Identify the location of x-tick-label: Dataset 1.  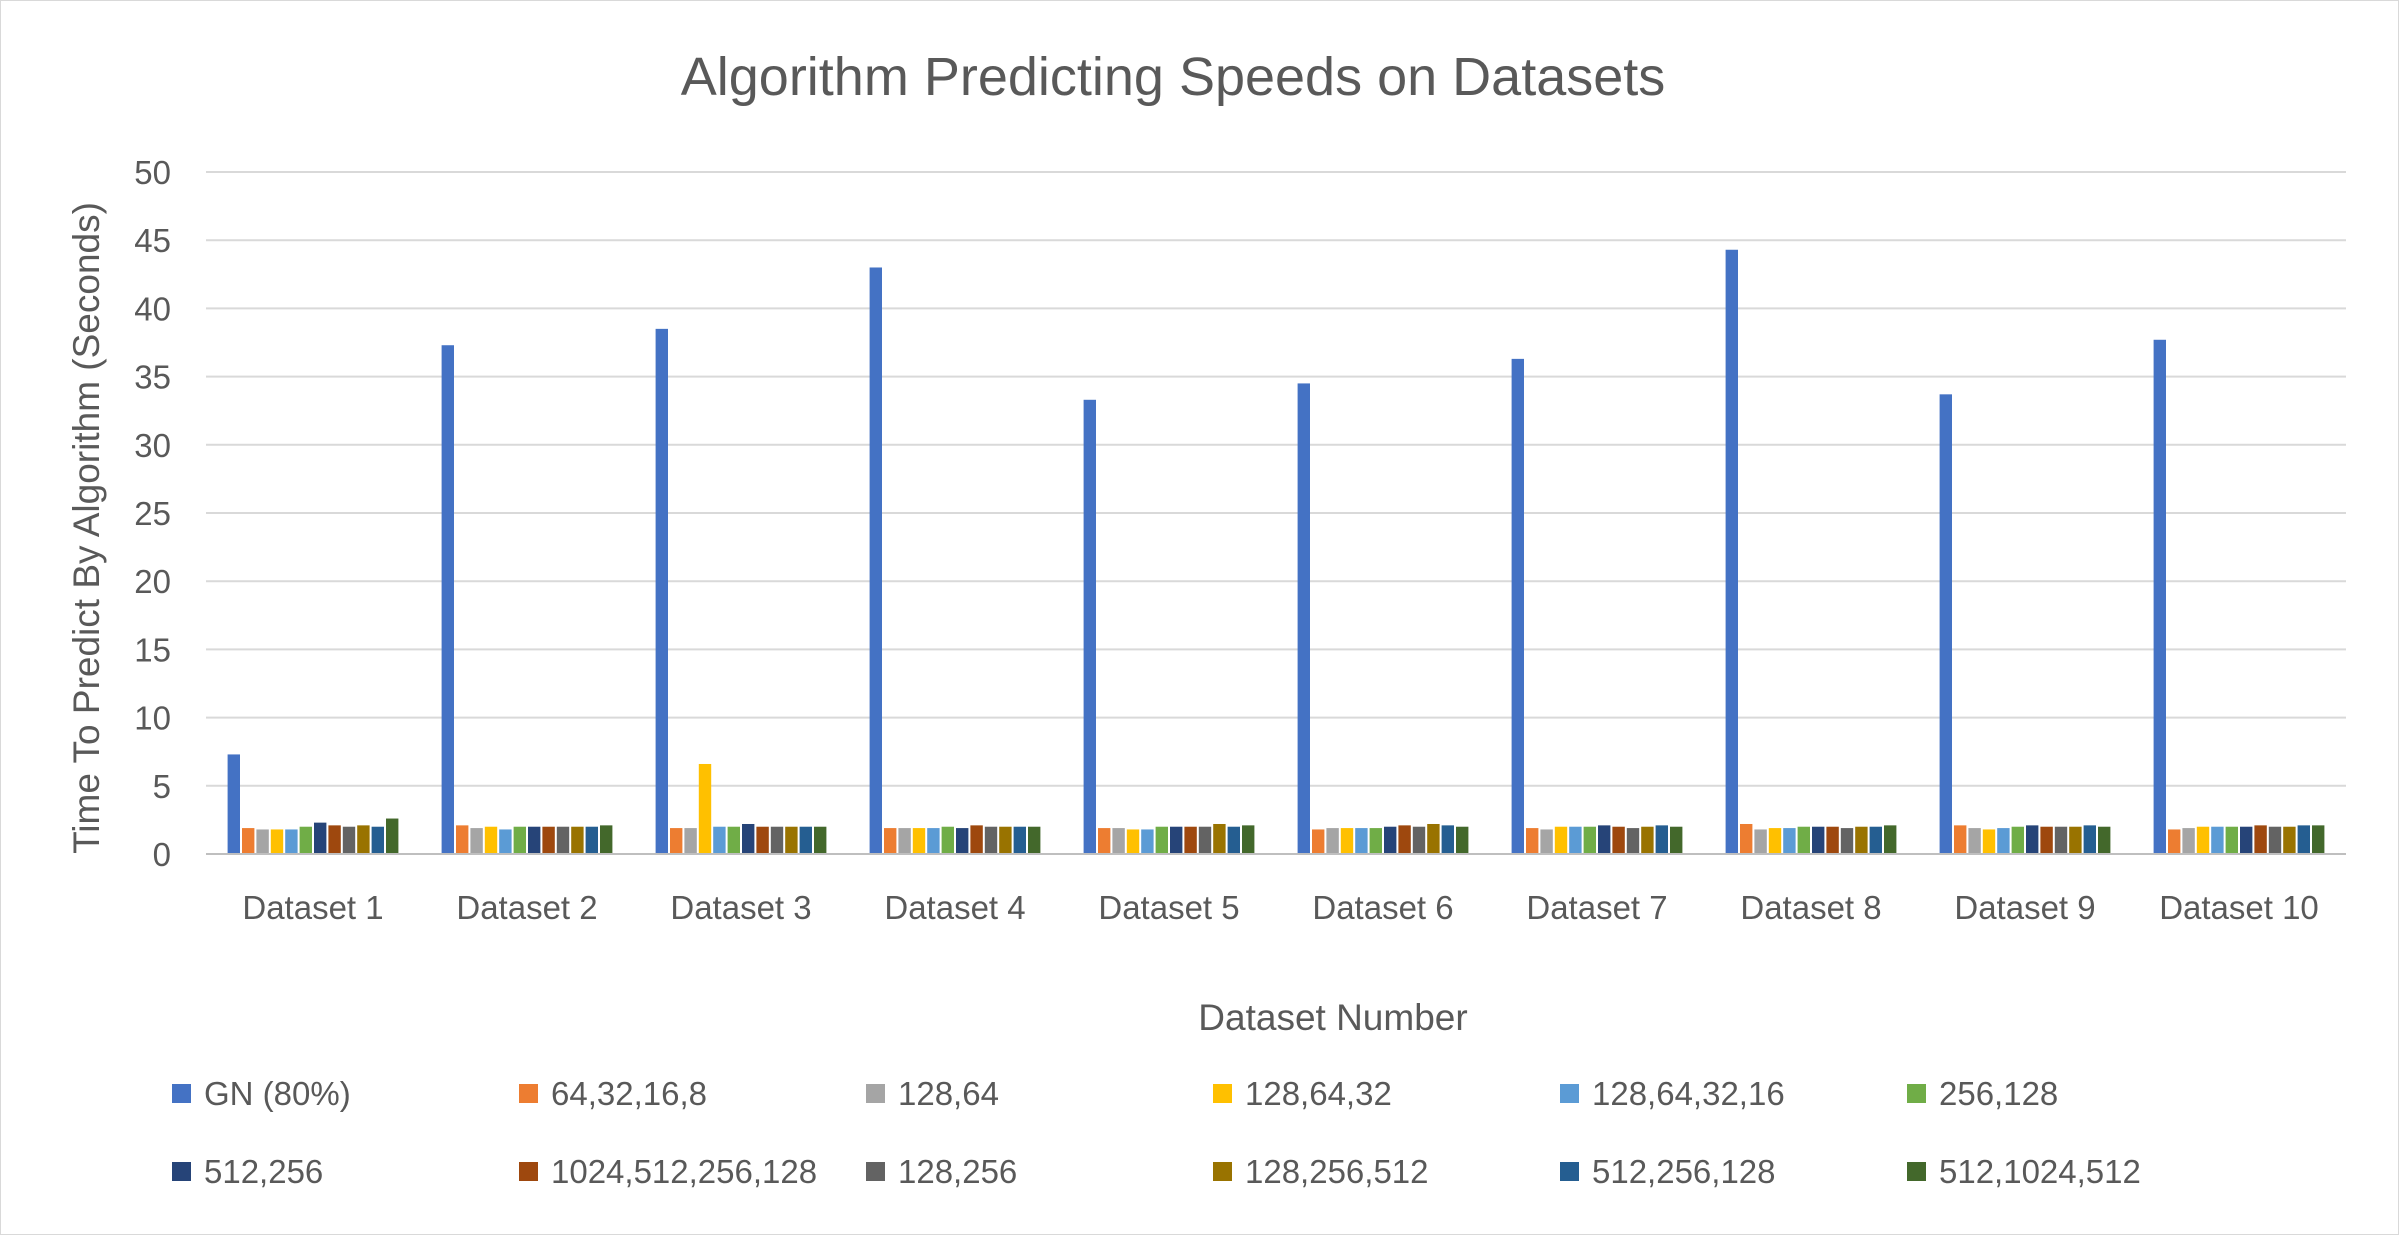
(312, 907).